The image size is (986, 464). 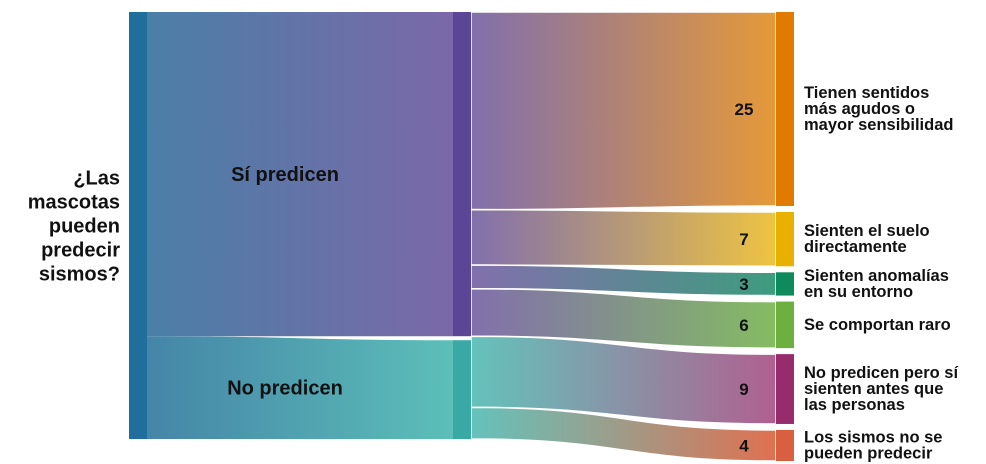 What do you see at coordinates (877, 325) in the screenshot?
I see `outcome-label-3: Se comportan raro` at bounding box center [877, 325].